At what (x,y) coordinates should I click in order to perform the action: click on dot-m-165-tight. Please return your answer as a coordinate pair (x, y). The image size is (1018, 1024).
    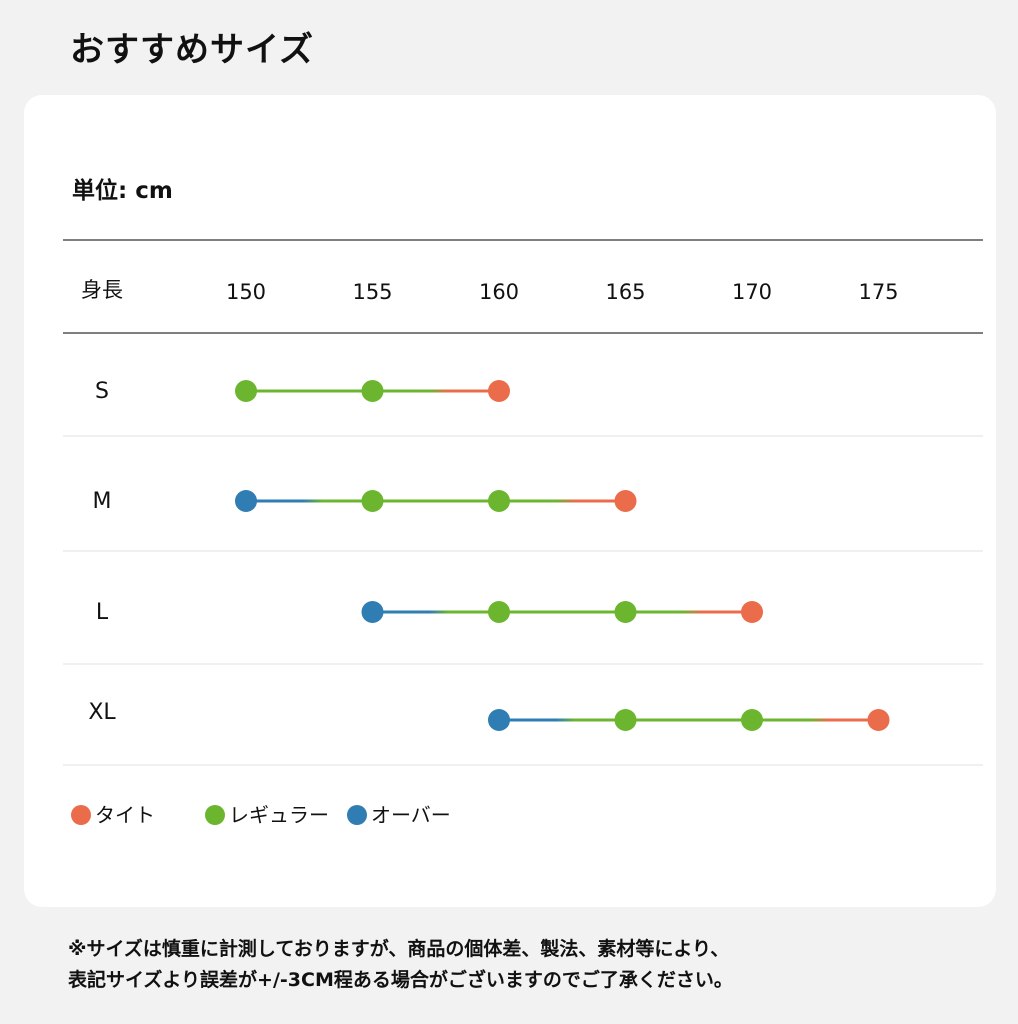
    Looking at the image, I should click on (625, 501).